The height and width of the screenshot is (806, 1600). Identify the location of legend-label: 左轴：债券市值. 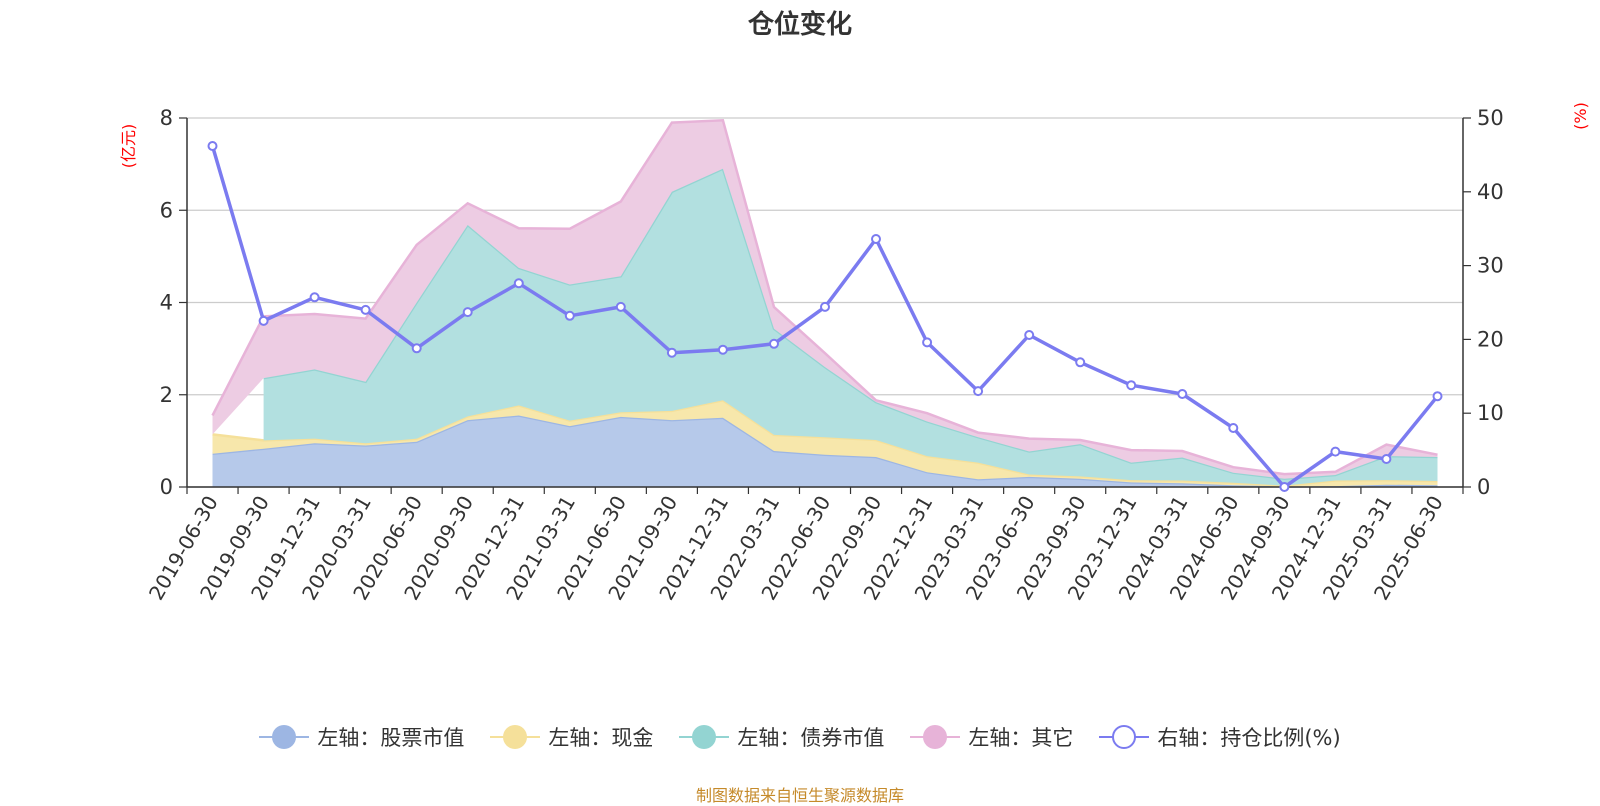
(811, 738).